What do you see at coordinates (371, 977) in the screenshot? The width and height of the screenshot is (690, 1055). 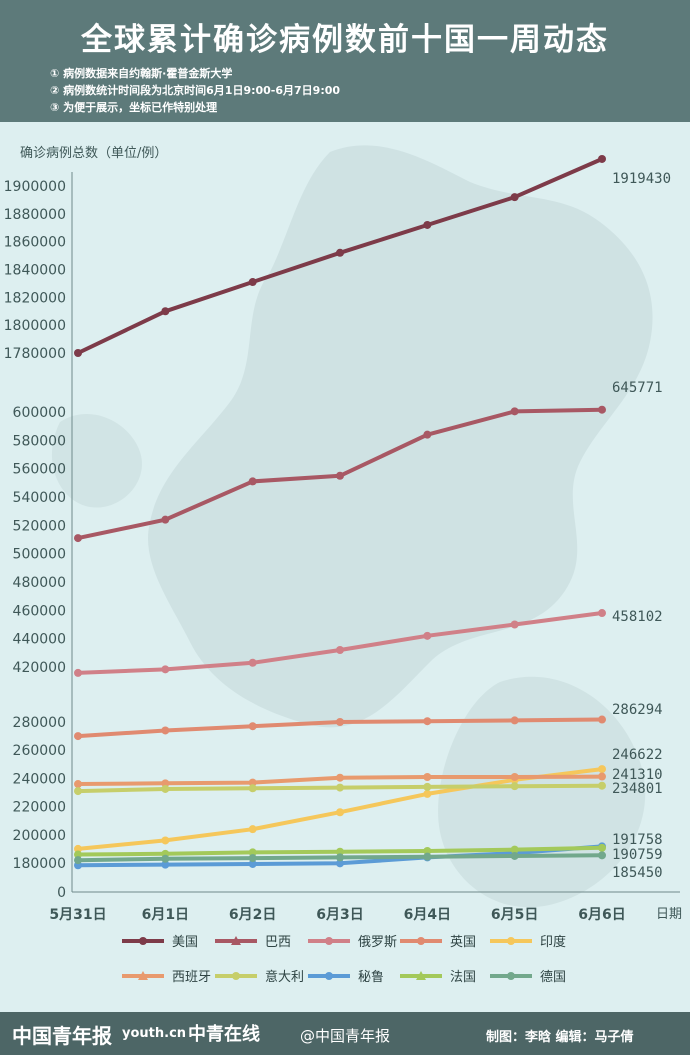 I see `legend-label: 秘鲁` at bounding box center [371, 977].